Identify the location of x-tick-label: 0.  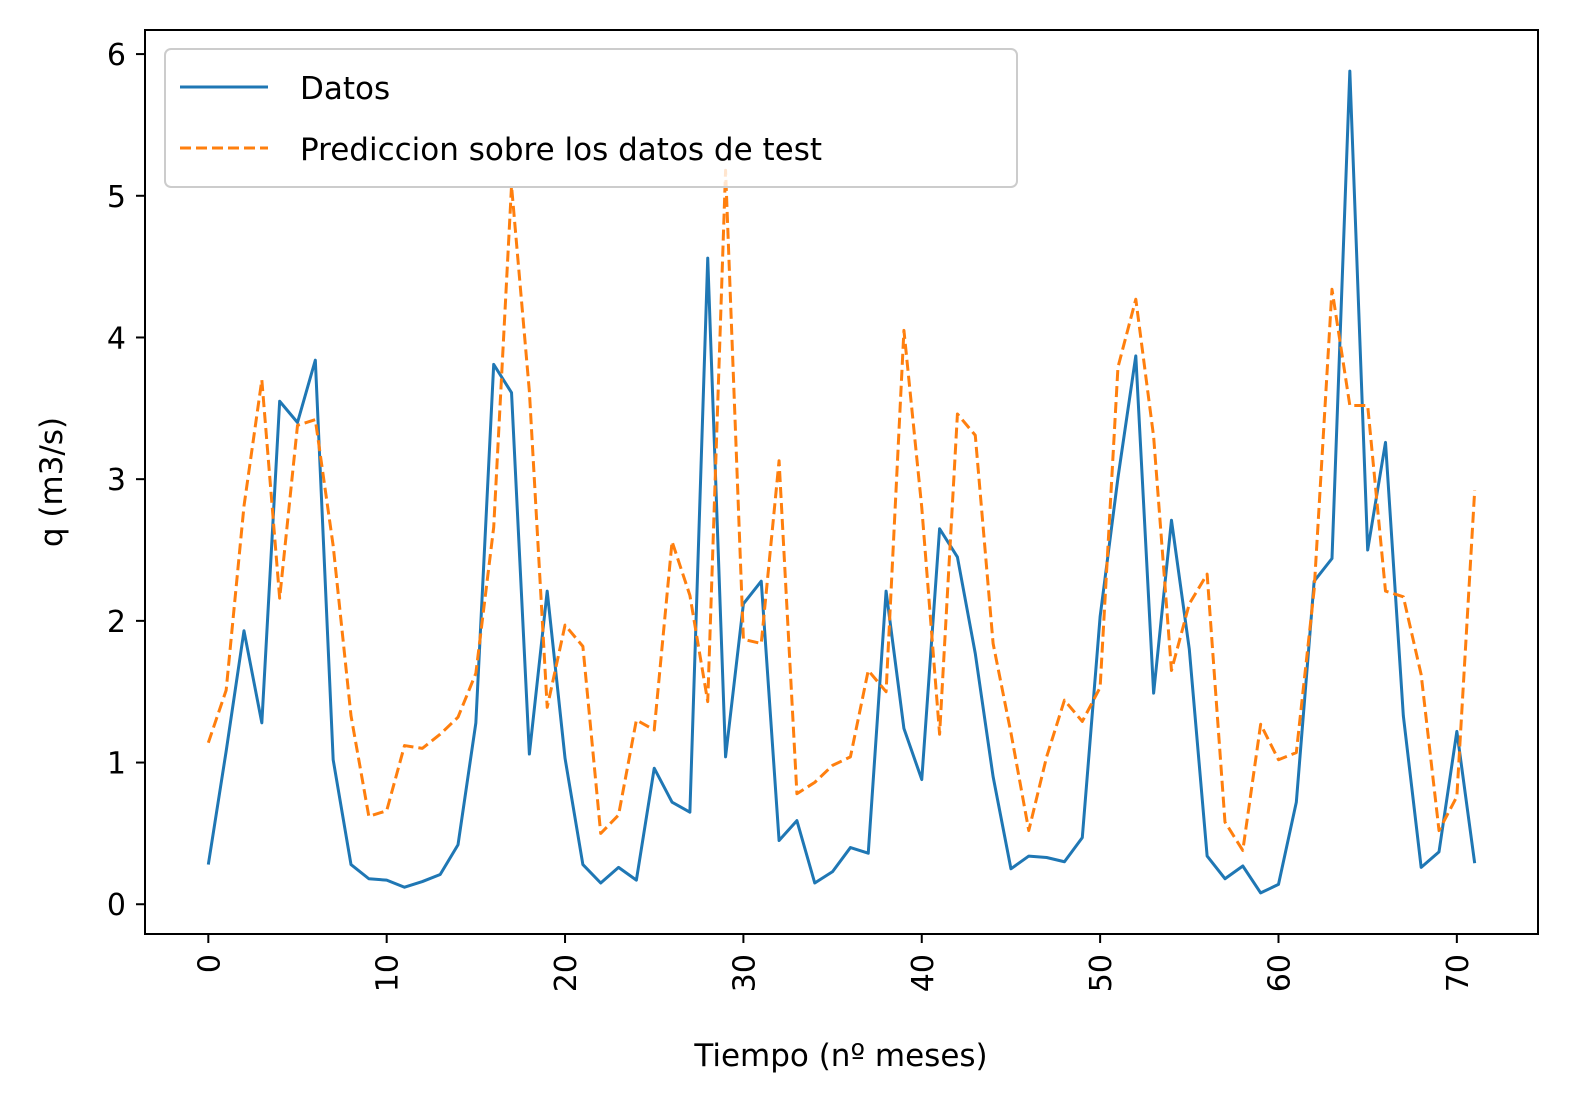
(209, 963).